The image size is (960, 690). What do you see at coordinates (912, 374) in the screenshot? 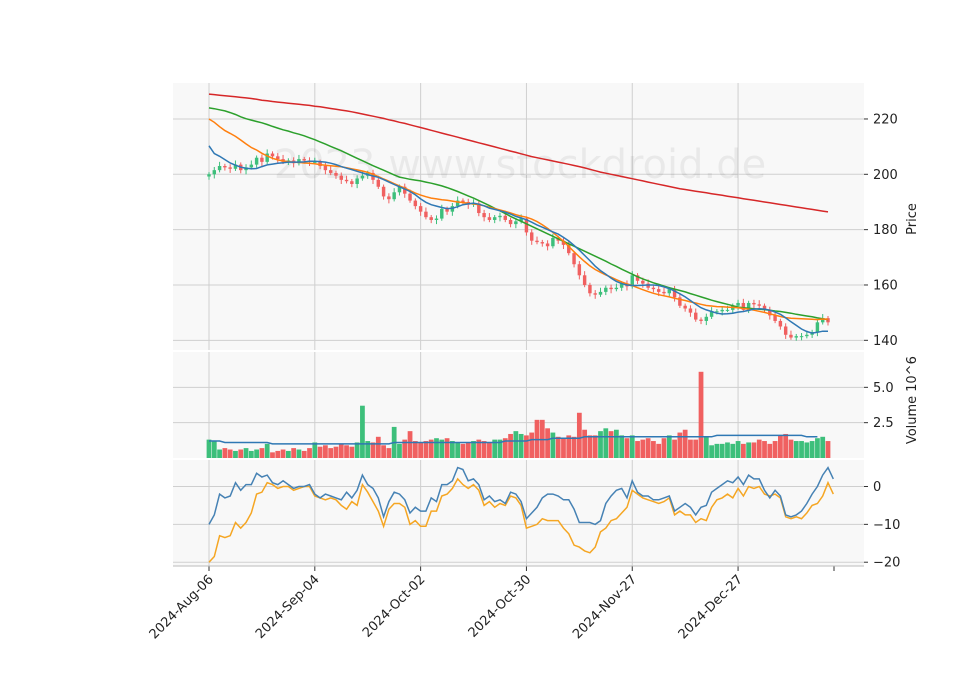
I see `volume-scale-label: 10^6` at bounding box center [912, 374].